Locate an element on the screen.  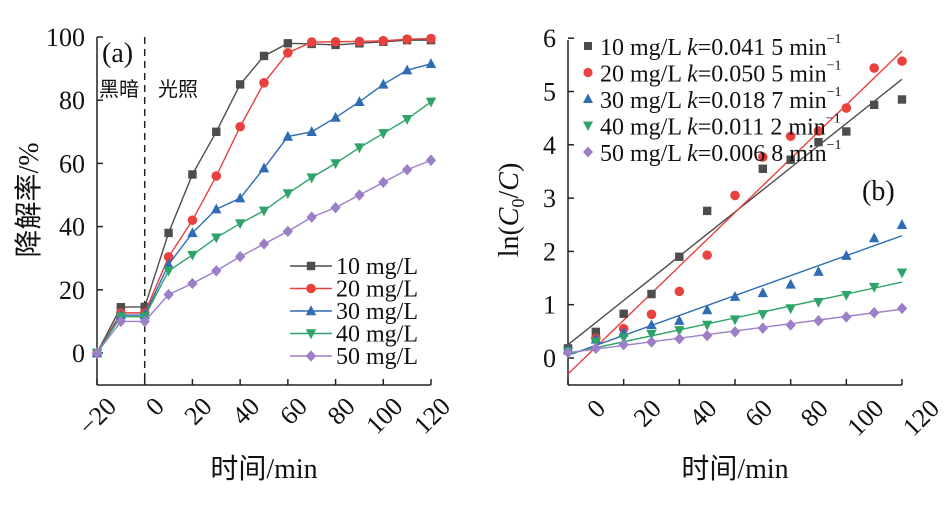
y-tick-label: 4 is located at coordinates (549, 145).